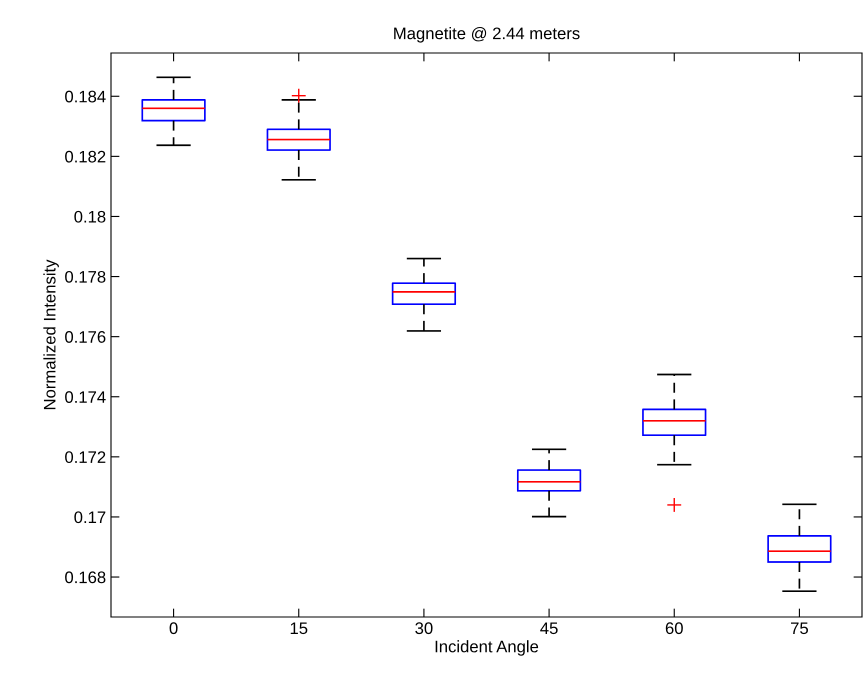 The height and width of the screenshot is (675, 863). I want to click on x-tick-label: 60, so click(674, 628).